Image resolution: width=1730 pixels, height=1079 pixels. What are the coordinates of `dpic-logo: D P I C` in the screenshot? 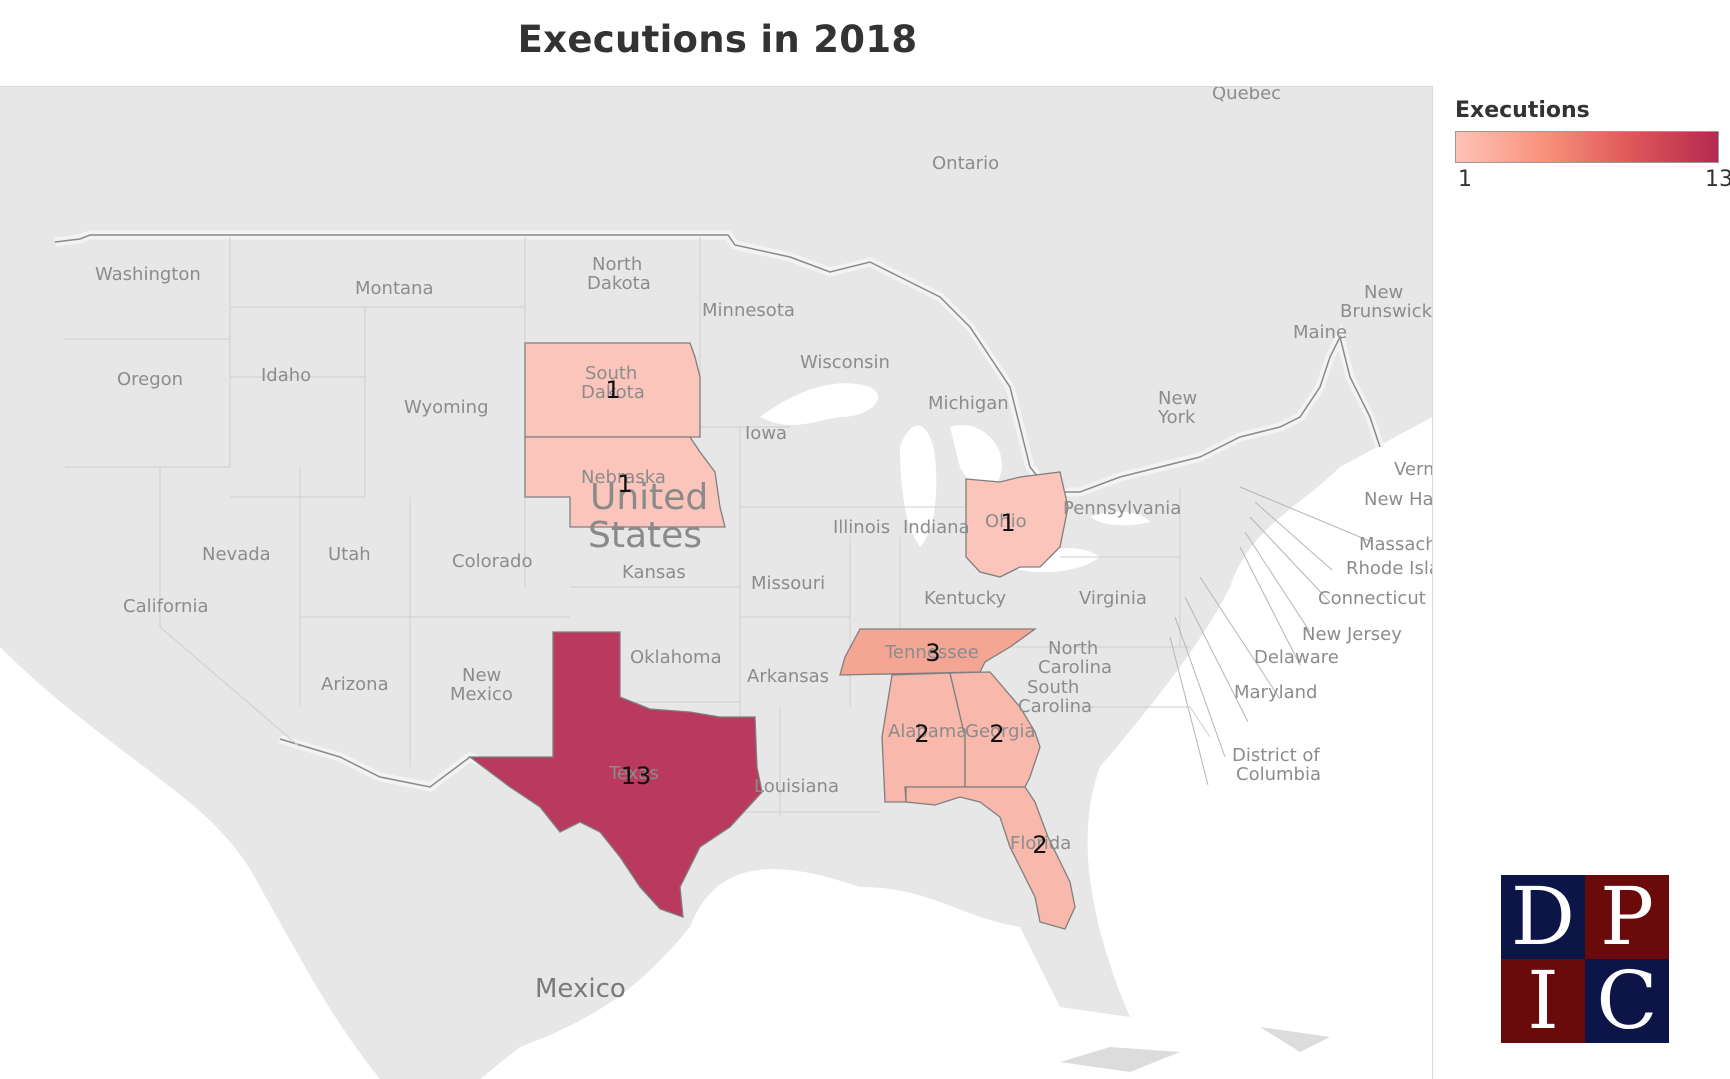 It's located at (1585, 959).